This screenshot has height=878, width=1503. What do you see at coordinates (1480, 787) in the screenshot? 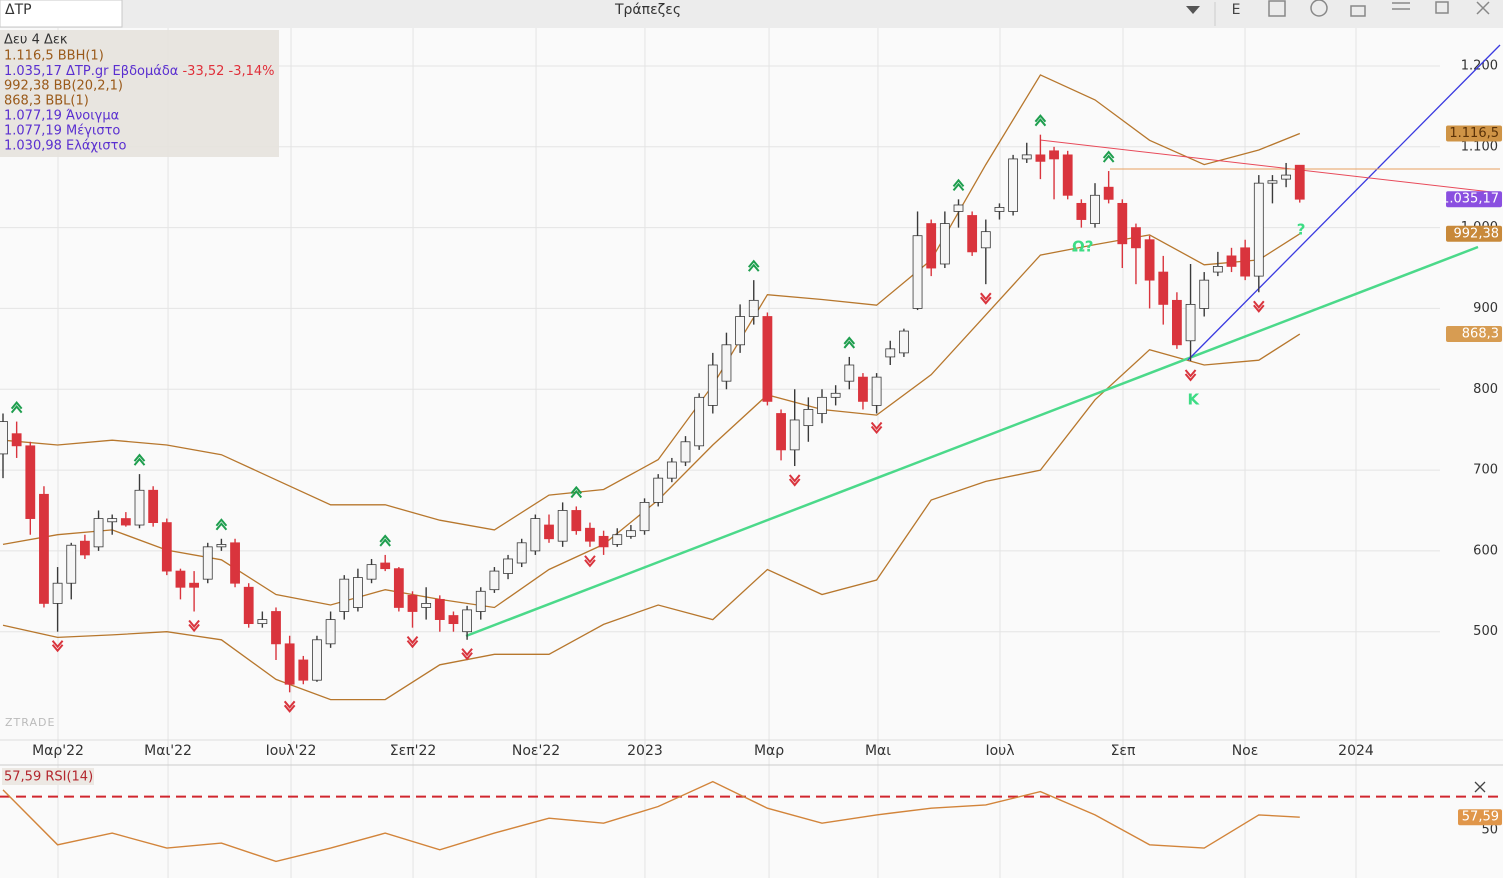
I see `rsi-close` at bounding box center [1480, 787].